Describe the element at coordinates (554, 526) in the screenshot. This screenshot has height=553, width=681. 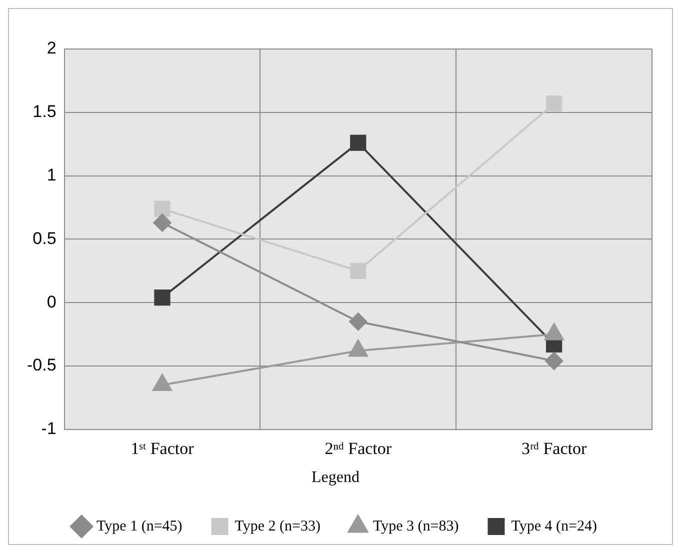
I see `legend-label: Type 4 (n=24)` at that location.